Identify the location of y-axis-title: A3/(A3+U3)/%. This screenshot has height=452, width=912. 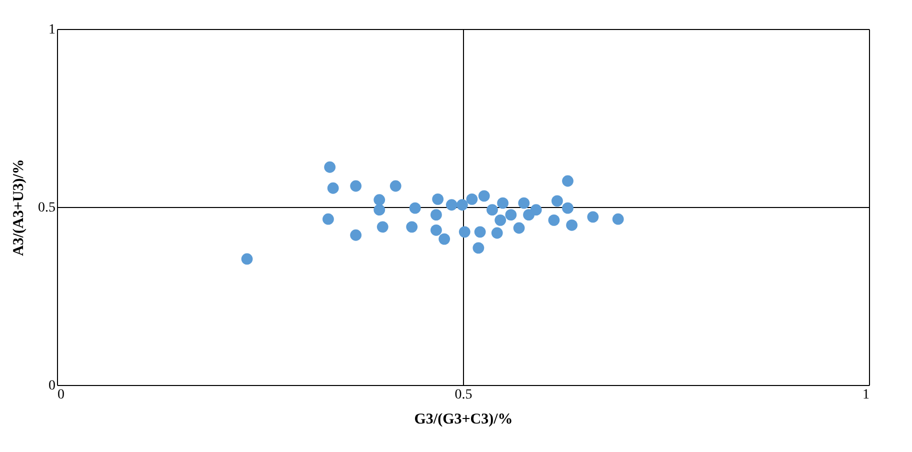
(19, 207).